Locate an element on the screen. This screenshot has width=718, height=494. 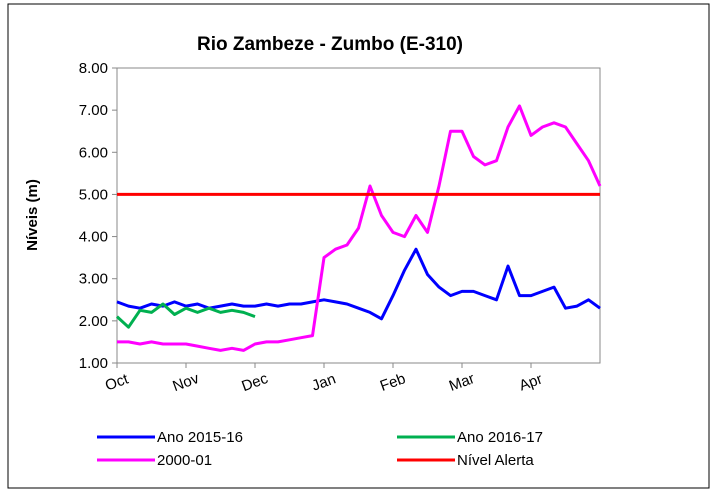
legend-label: Ano 2016-17 is located at coordinates (500, 437).